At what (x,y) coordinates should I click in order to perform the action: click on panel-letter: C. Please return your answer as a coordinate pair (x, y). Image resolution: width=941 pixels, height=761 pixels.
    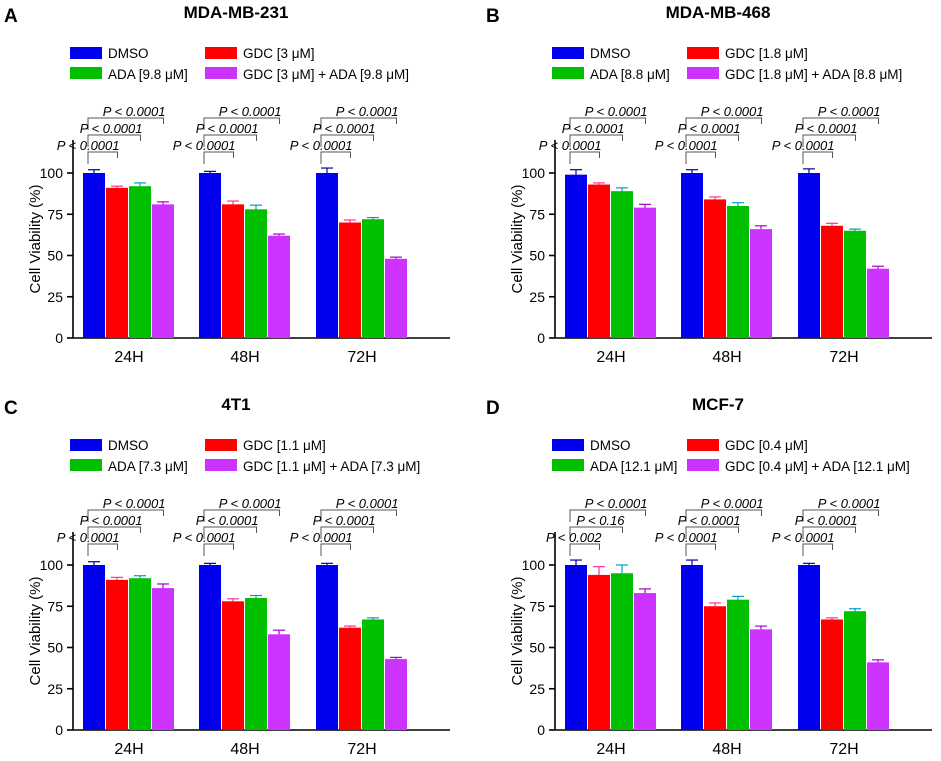
    Looking at the image, I should click on (11, 408).